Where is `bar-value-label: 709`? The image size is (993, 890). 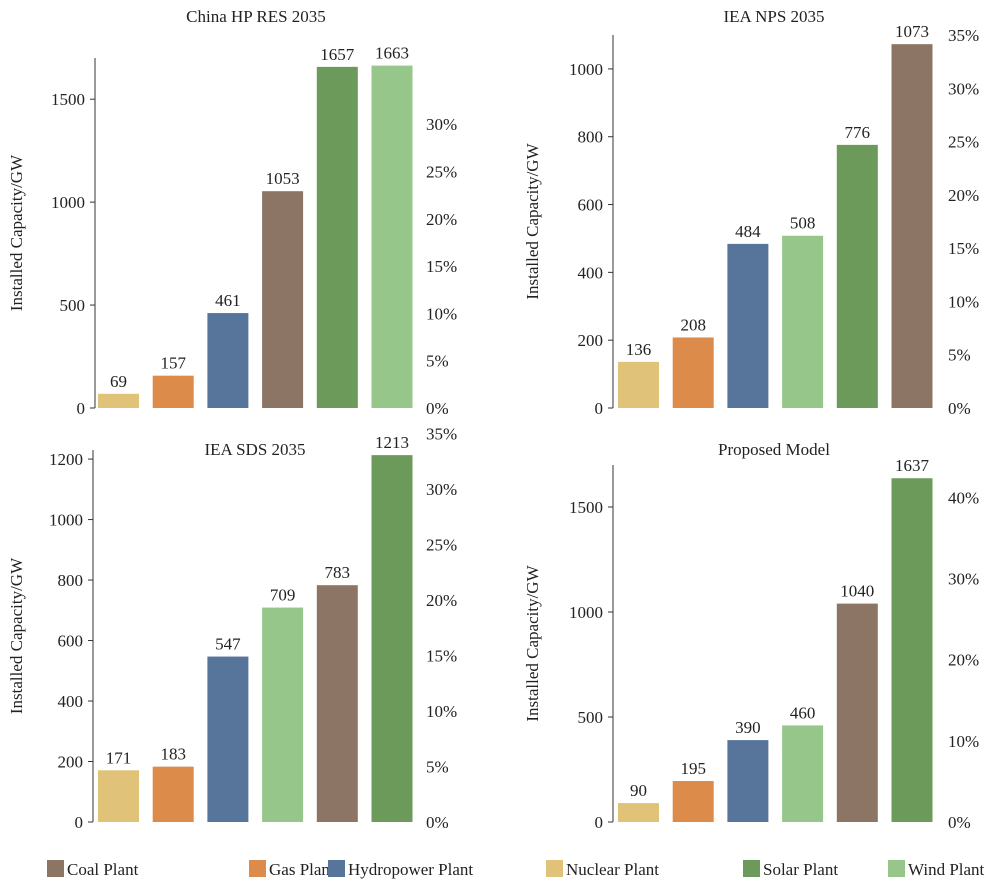
bar-value-label: 709 is located at coordinates (283, 595).